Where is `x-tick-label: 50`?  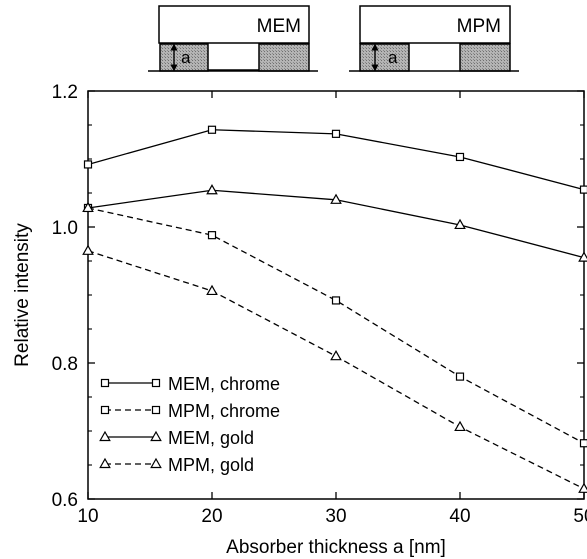
x-tick-label: 50 is located at coordinates (580, 516).